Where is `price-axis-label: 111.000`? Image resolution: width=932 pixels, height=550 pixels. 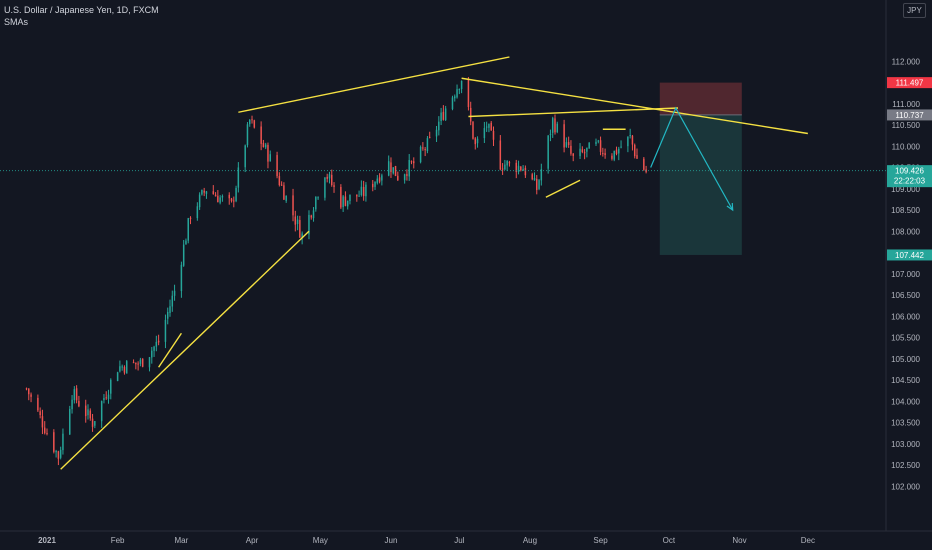
price-axis-label: 111.000 is located at coordinates (906, 104).